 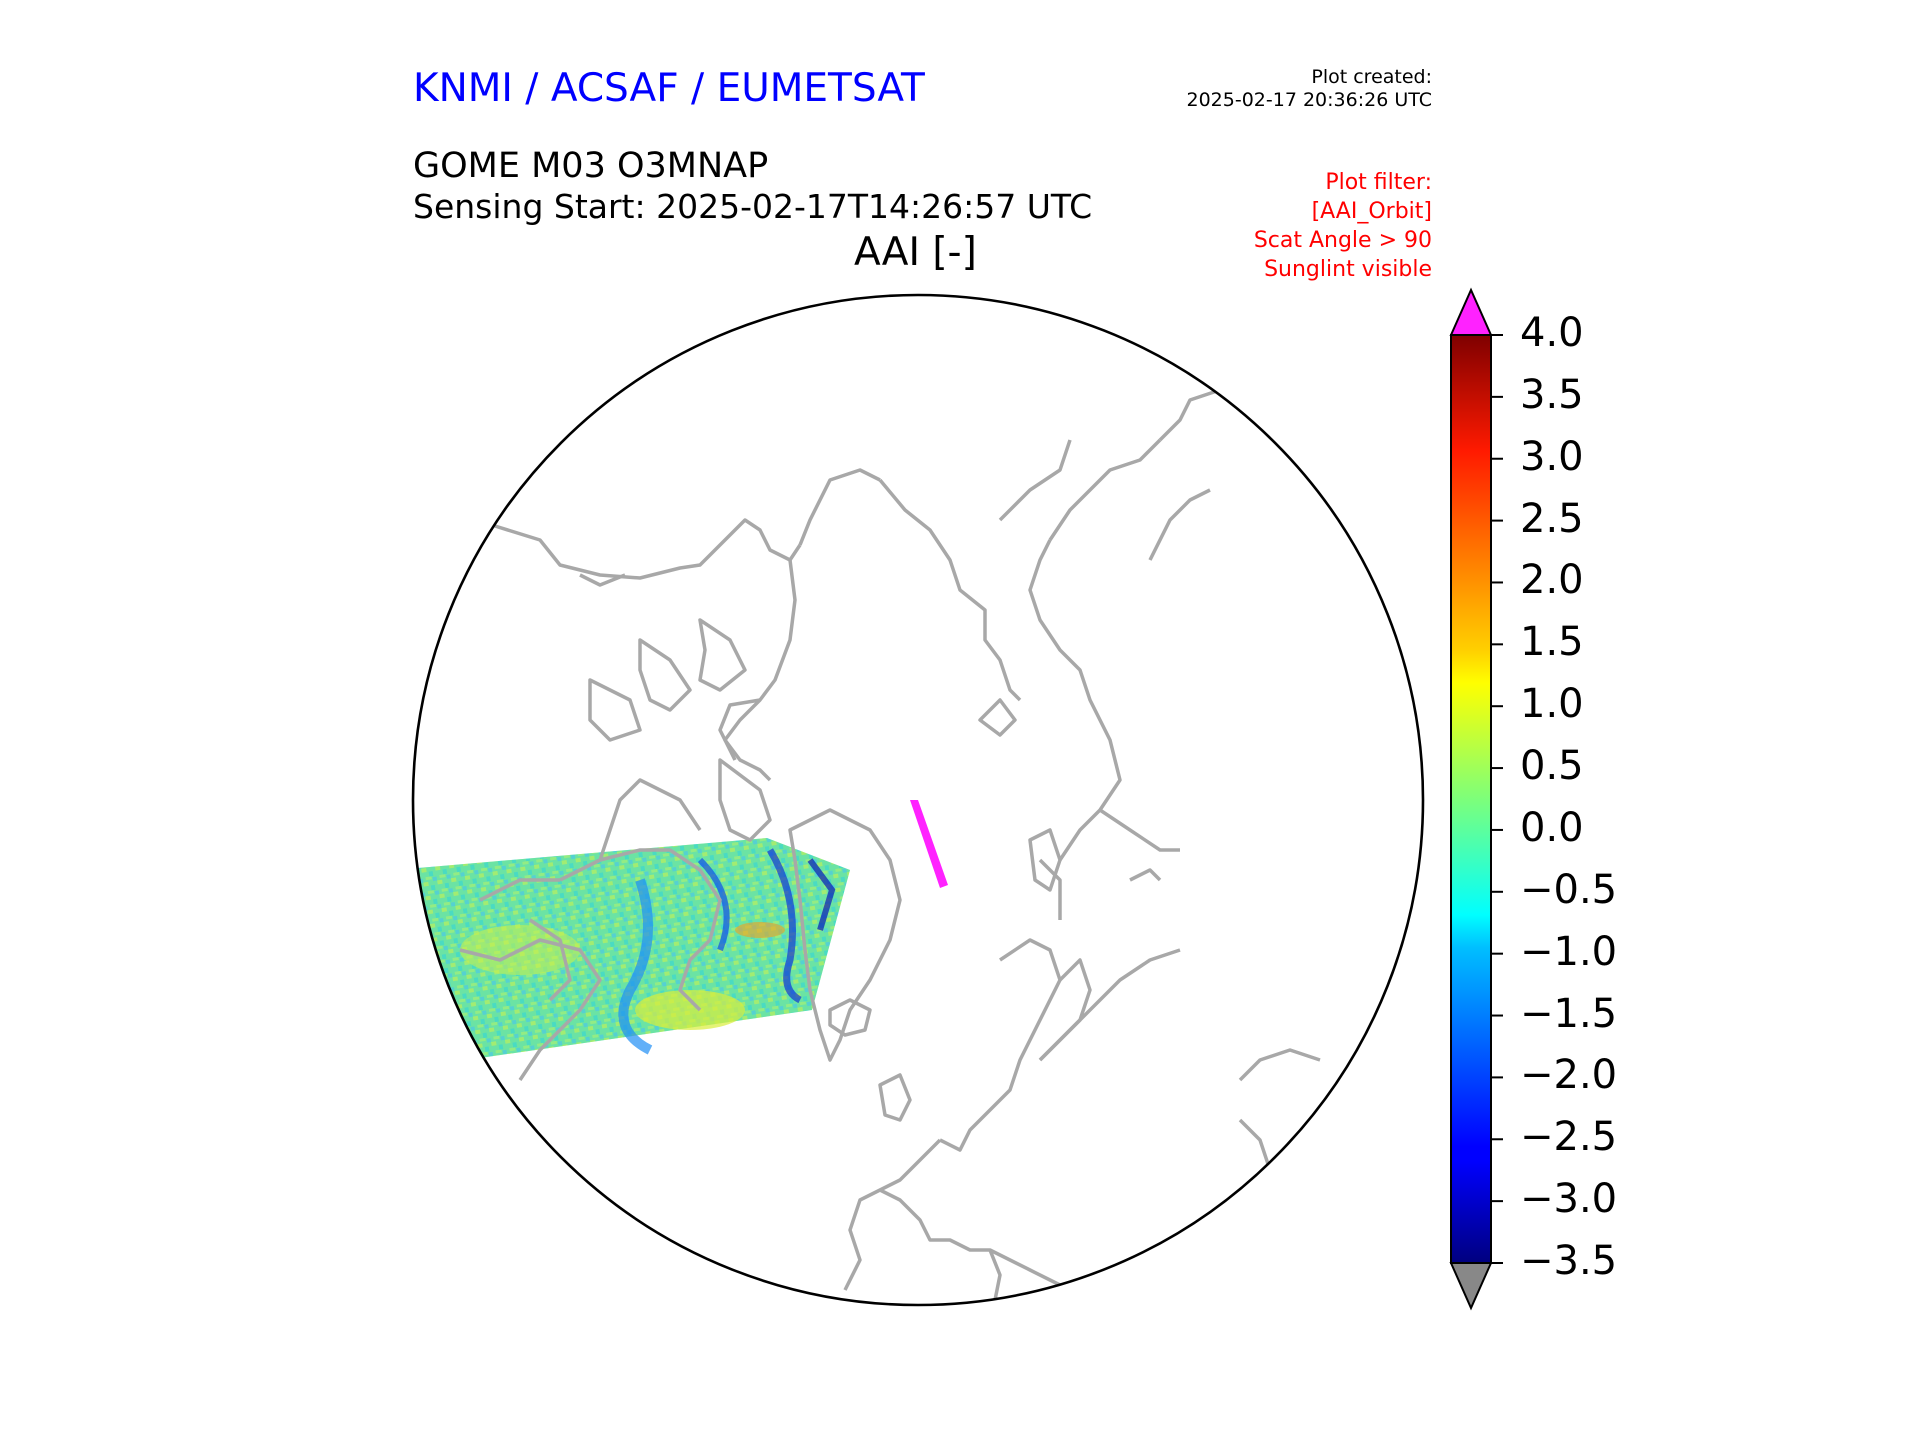 I want to click on colorbar-tick-label: 3.5, so click(x=1552, y=394).